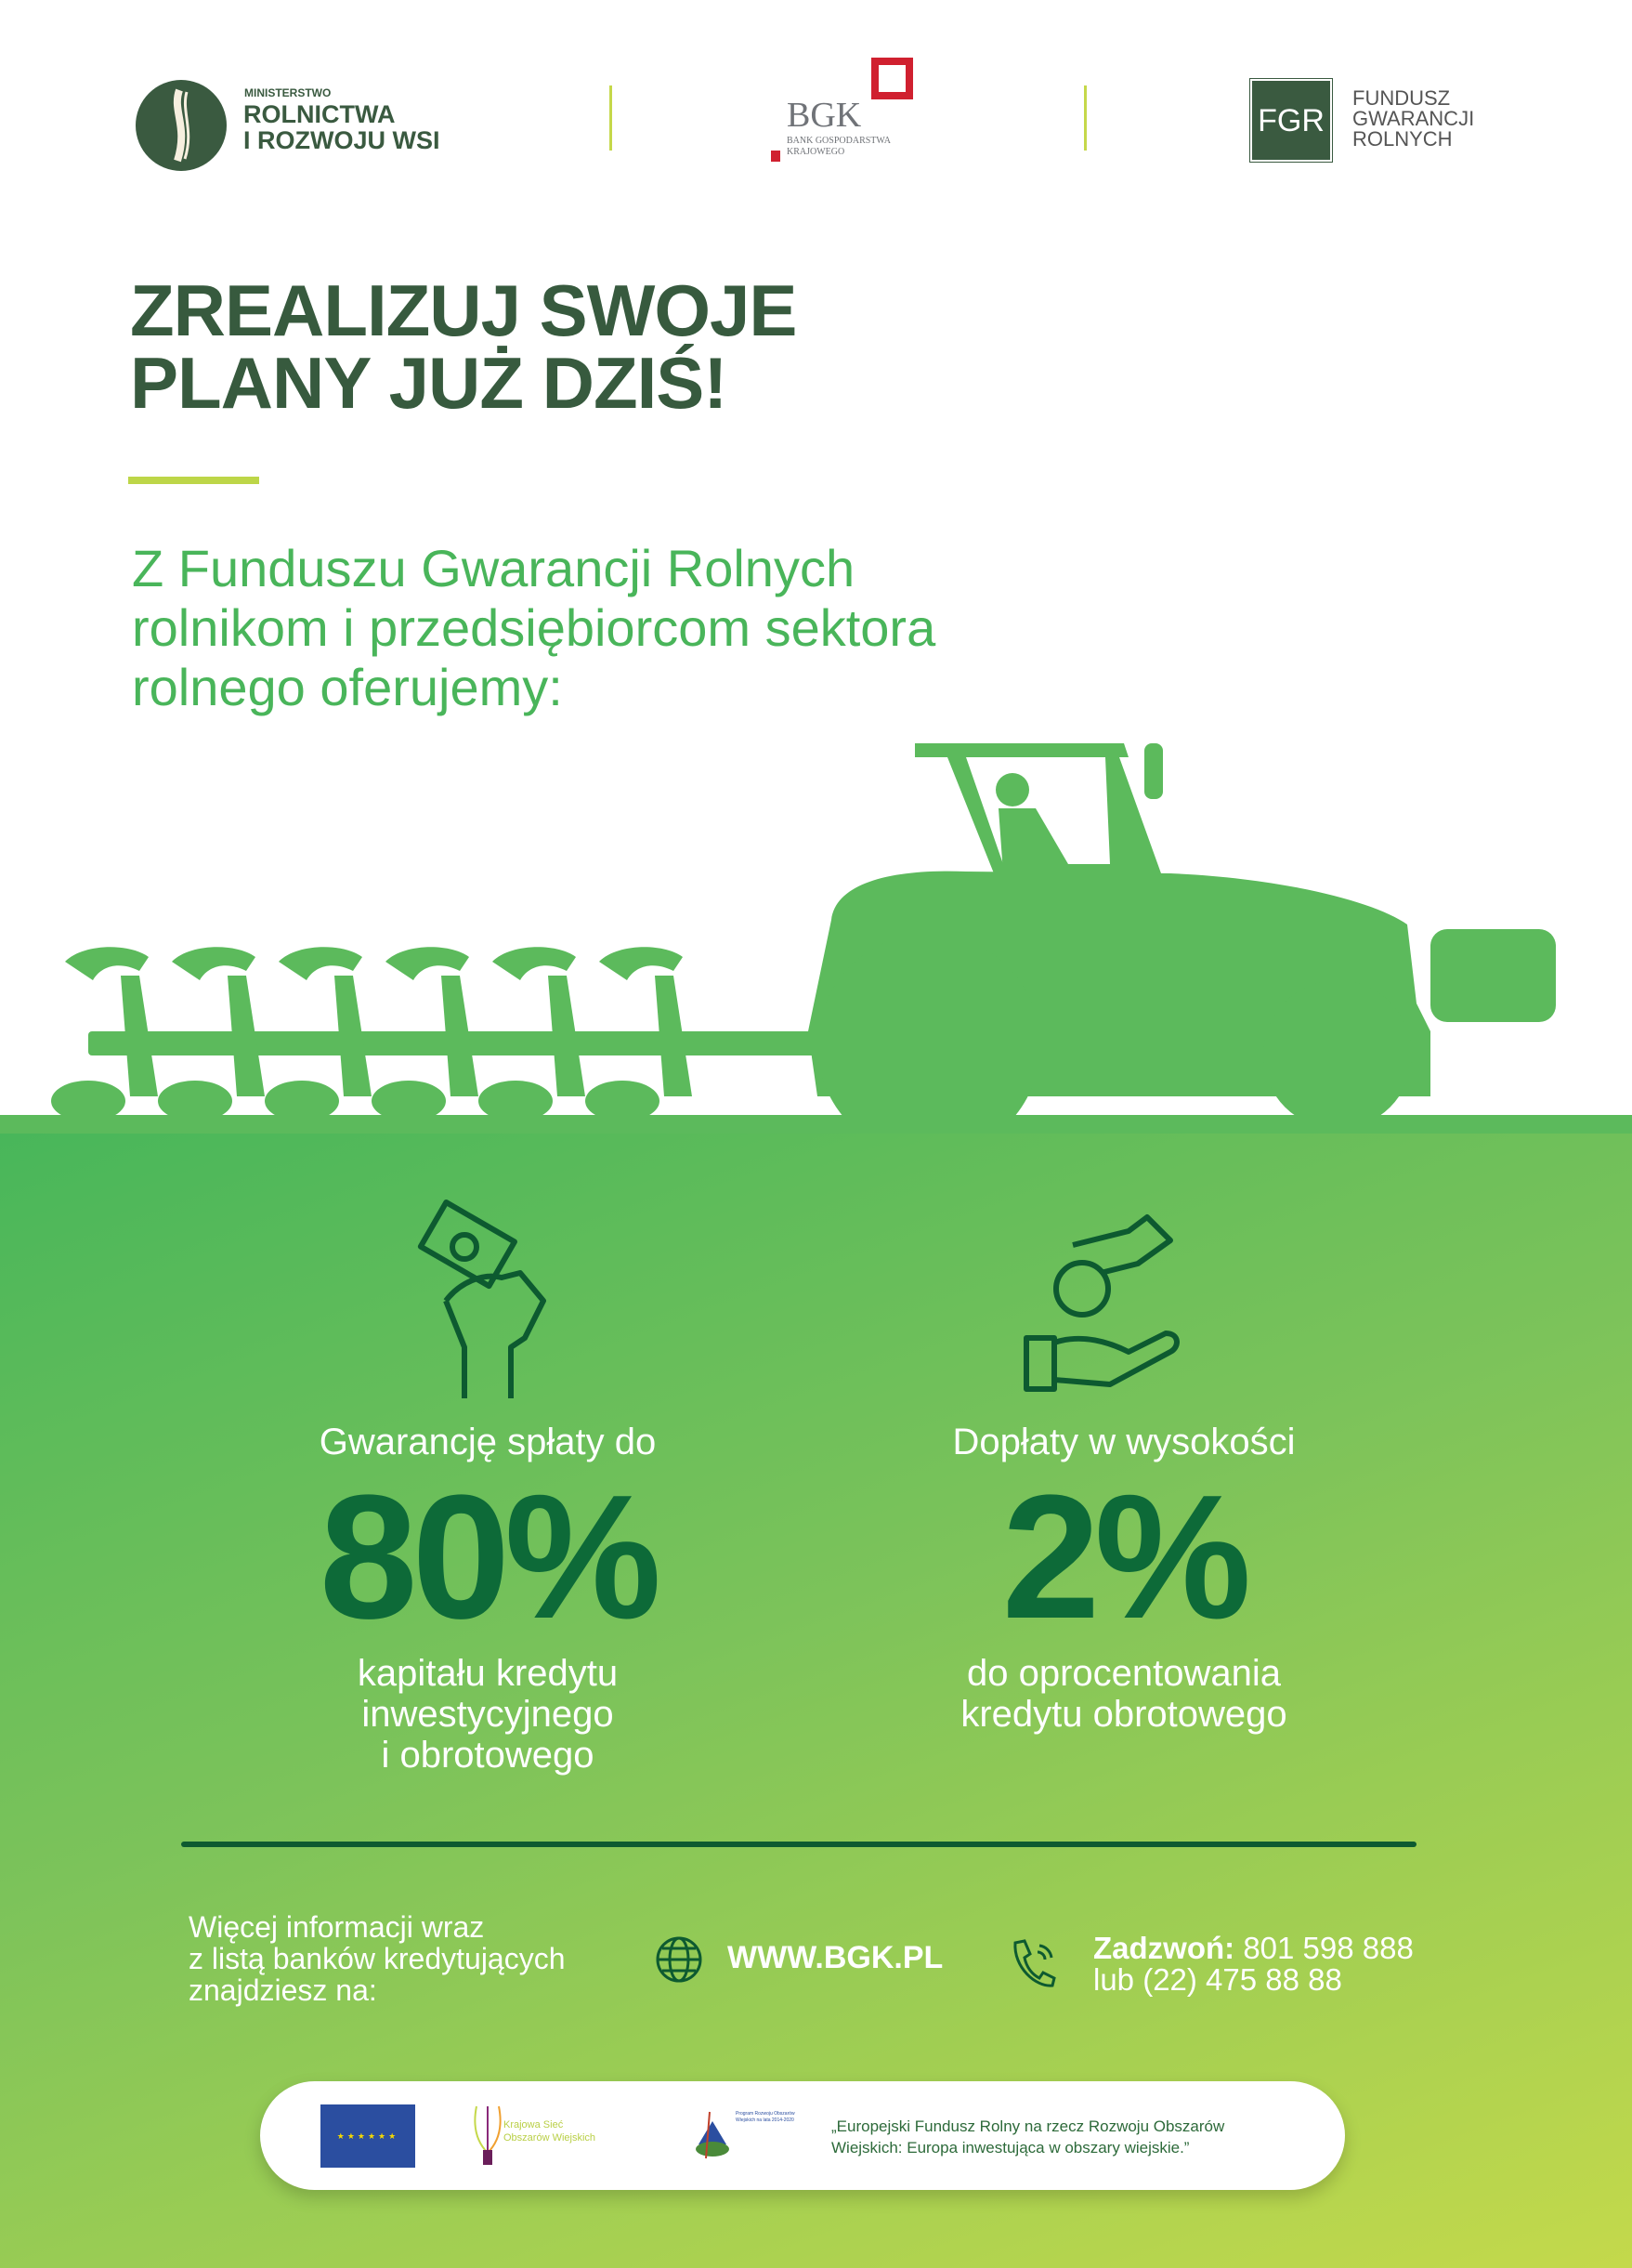 The height and width of the screenshot is (2268, 1632). What do you see at coordinates (342, 140) in the screenshot?
I see `ministry-line3: I ROZWOJU WSI` at bounding box center [342, 140].